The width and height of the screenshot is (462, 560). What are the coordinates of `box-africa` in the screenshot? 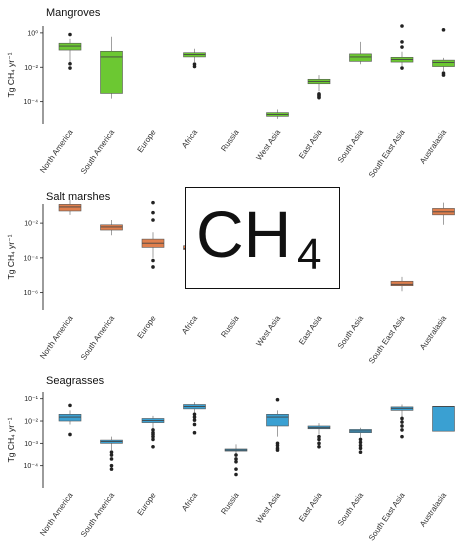 It's located at (194, 58).